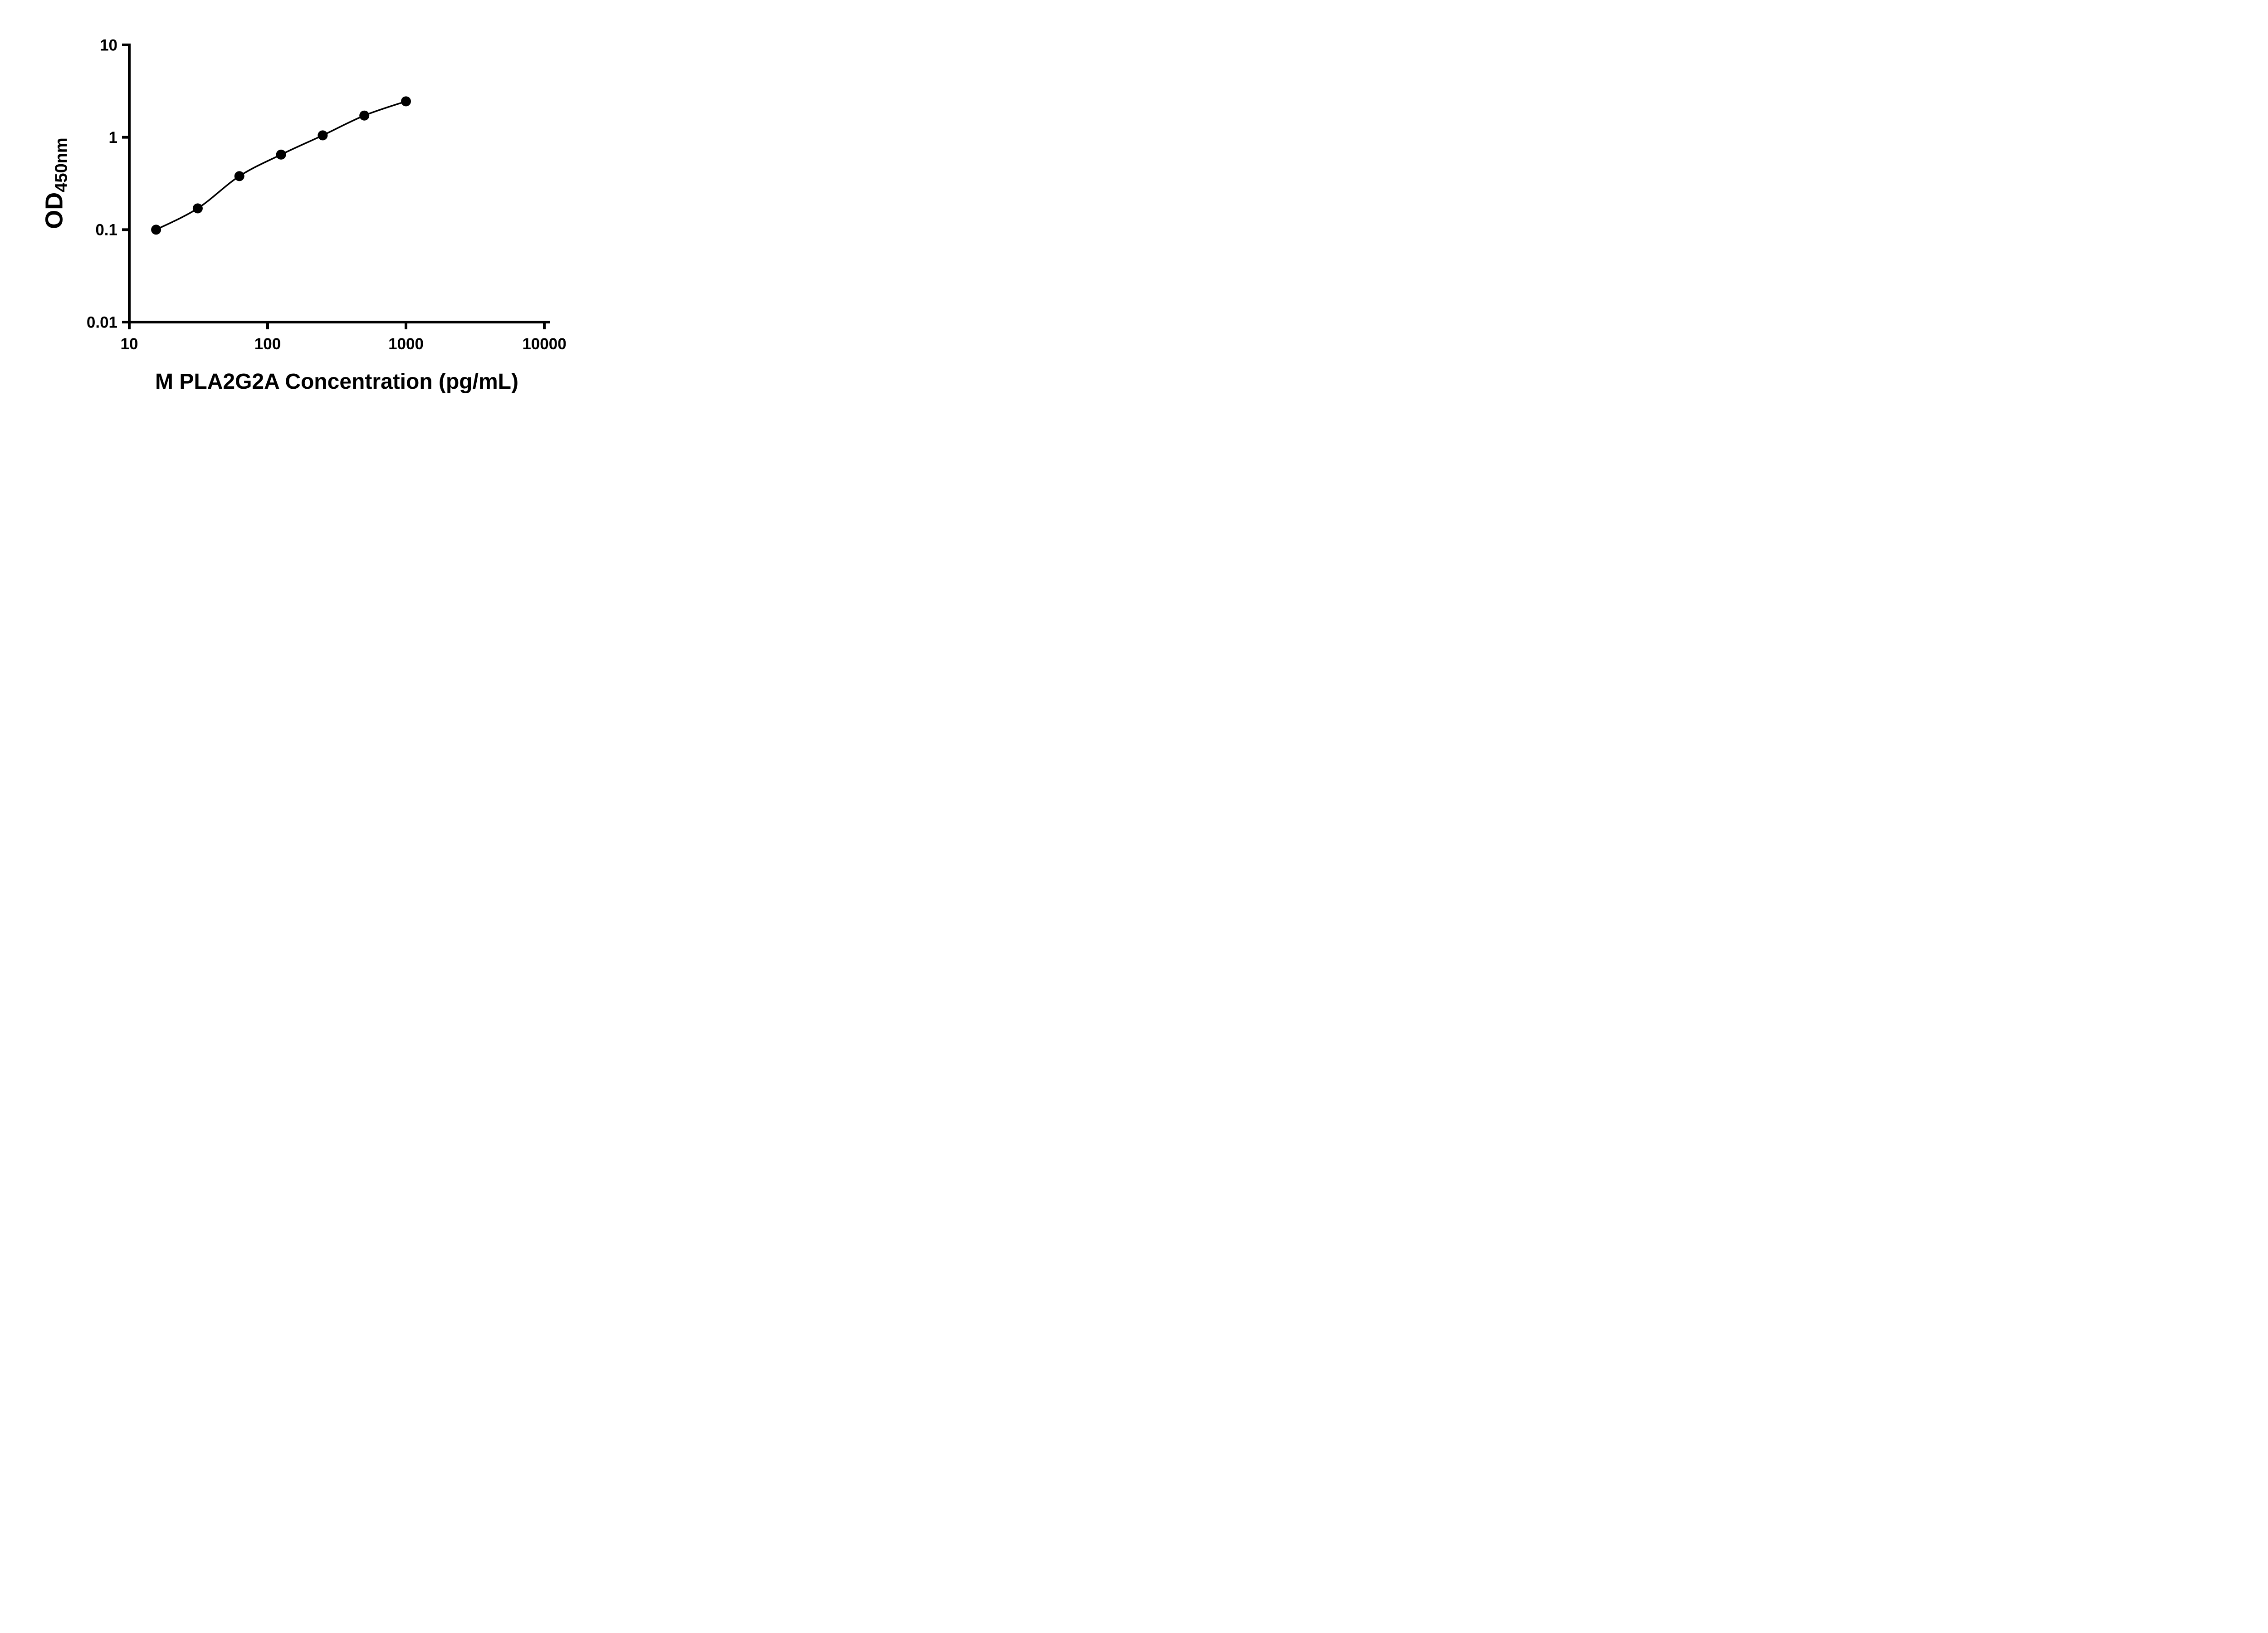 Image resolution: width=2268 pixels, height=1633 pixels. Describe the element at coordinates (109, 45) in the screenshot. I see `y-tick-label: 10` at that location.